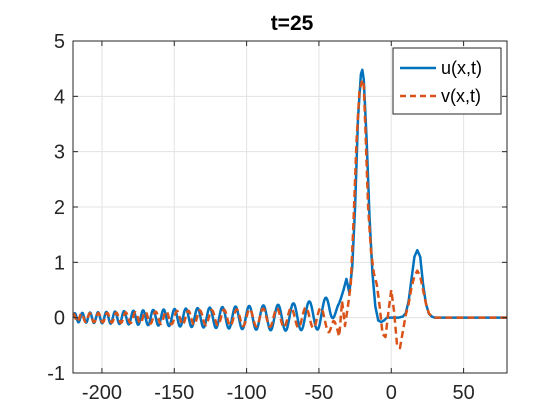 The image size is (560, 420). I want to click on x-tick-label: 0, so click(391, 393).